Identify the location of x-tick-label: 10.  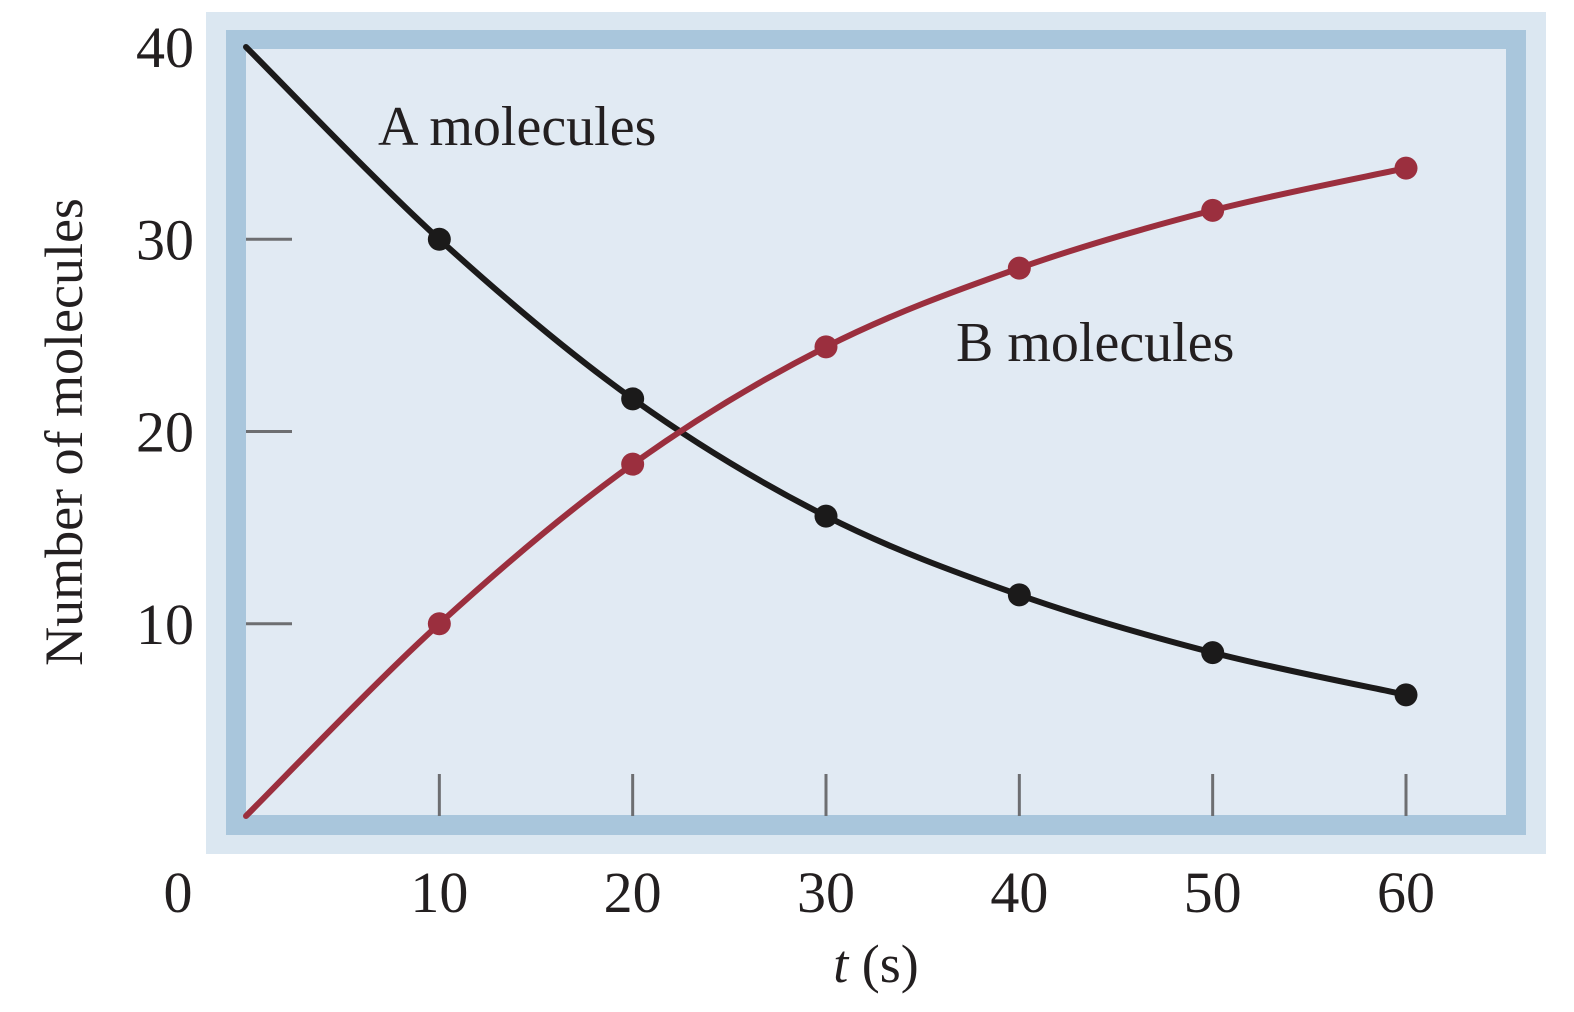
(439, 892).